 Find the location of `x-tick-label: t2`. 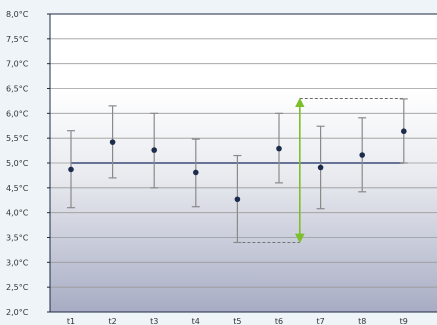

x-tick-label: t2 is located at coordinates (112, 321).